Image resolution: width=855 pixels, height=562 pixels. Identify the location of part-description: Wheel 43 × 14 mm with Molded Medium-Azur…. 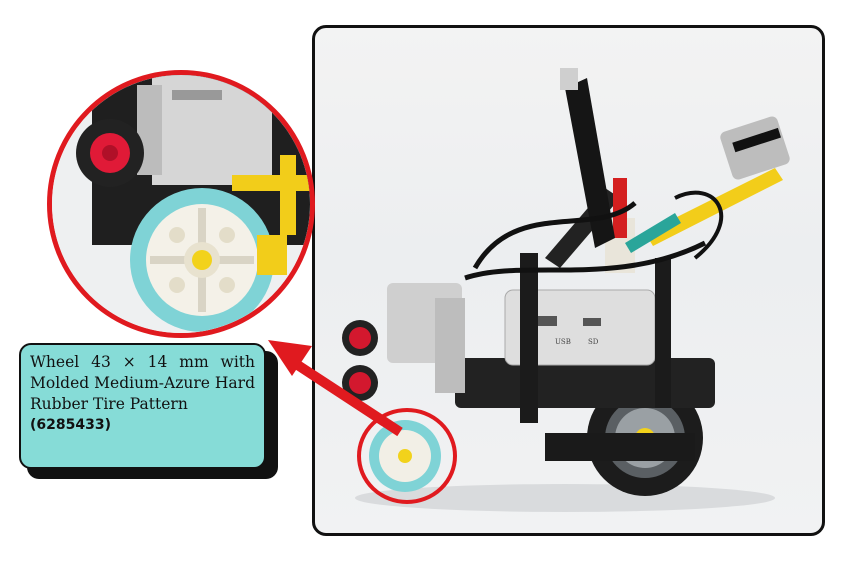
(142, 383).